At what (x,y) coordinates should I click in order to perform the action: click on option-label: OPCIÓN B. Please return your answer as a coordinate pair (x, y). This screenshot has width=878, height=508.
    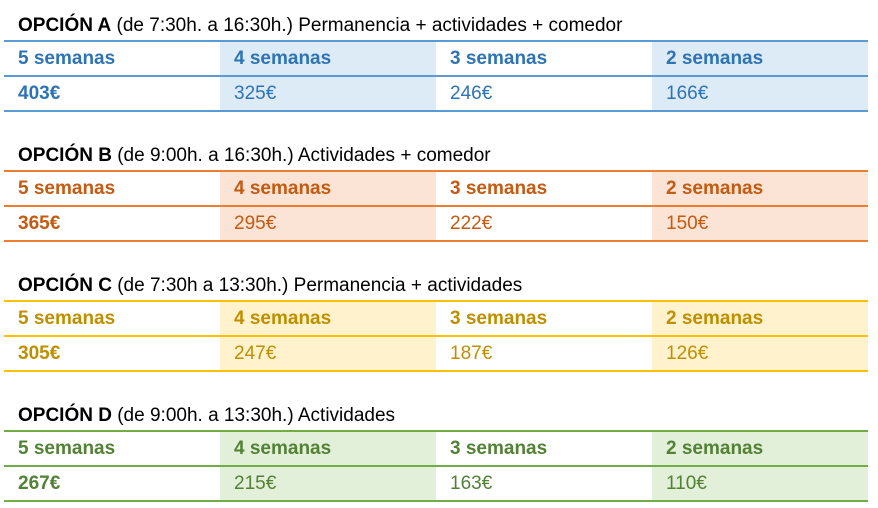
    Looking at the image, I should click on (65, 155).